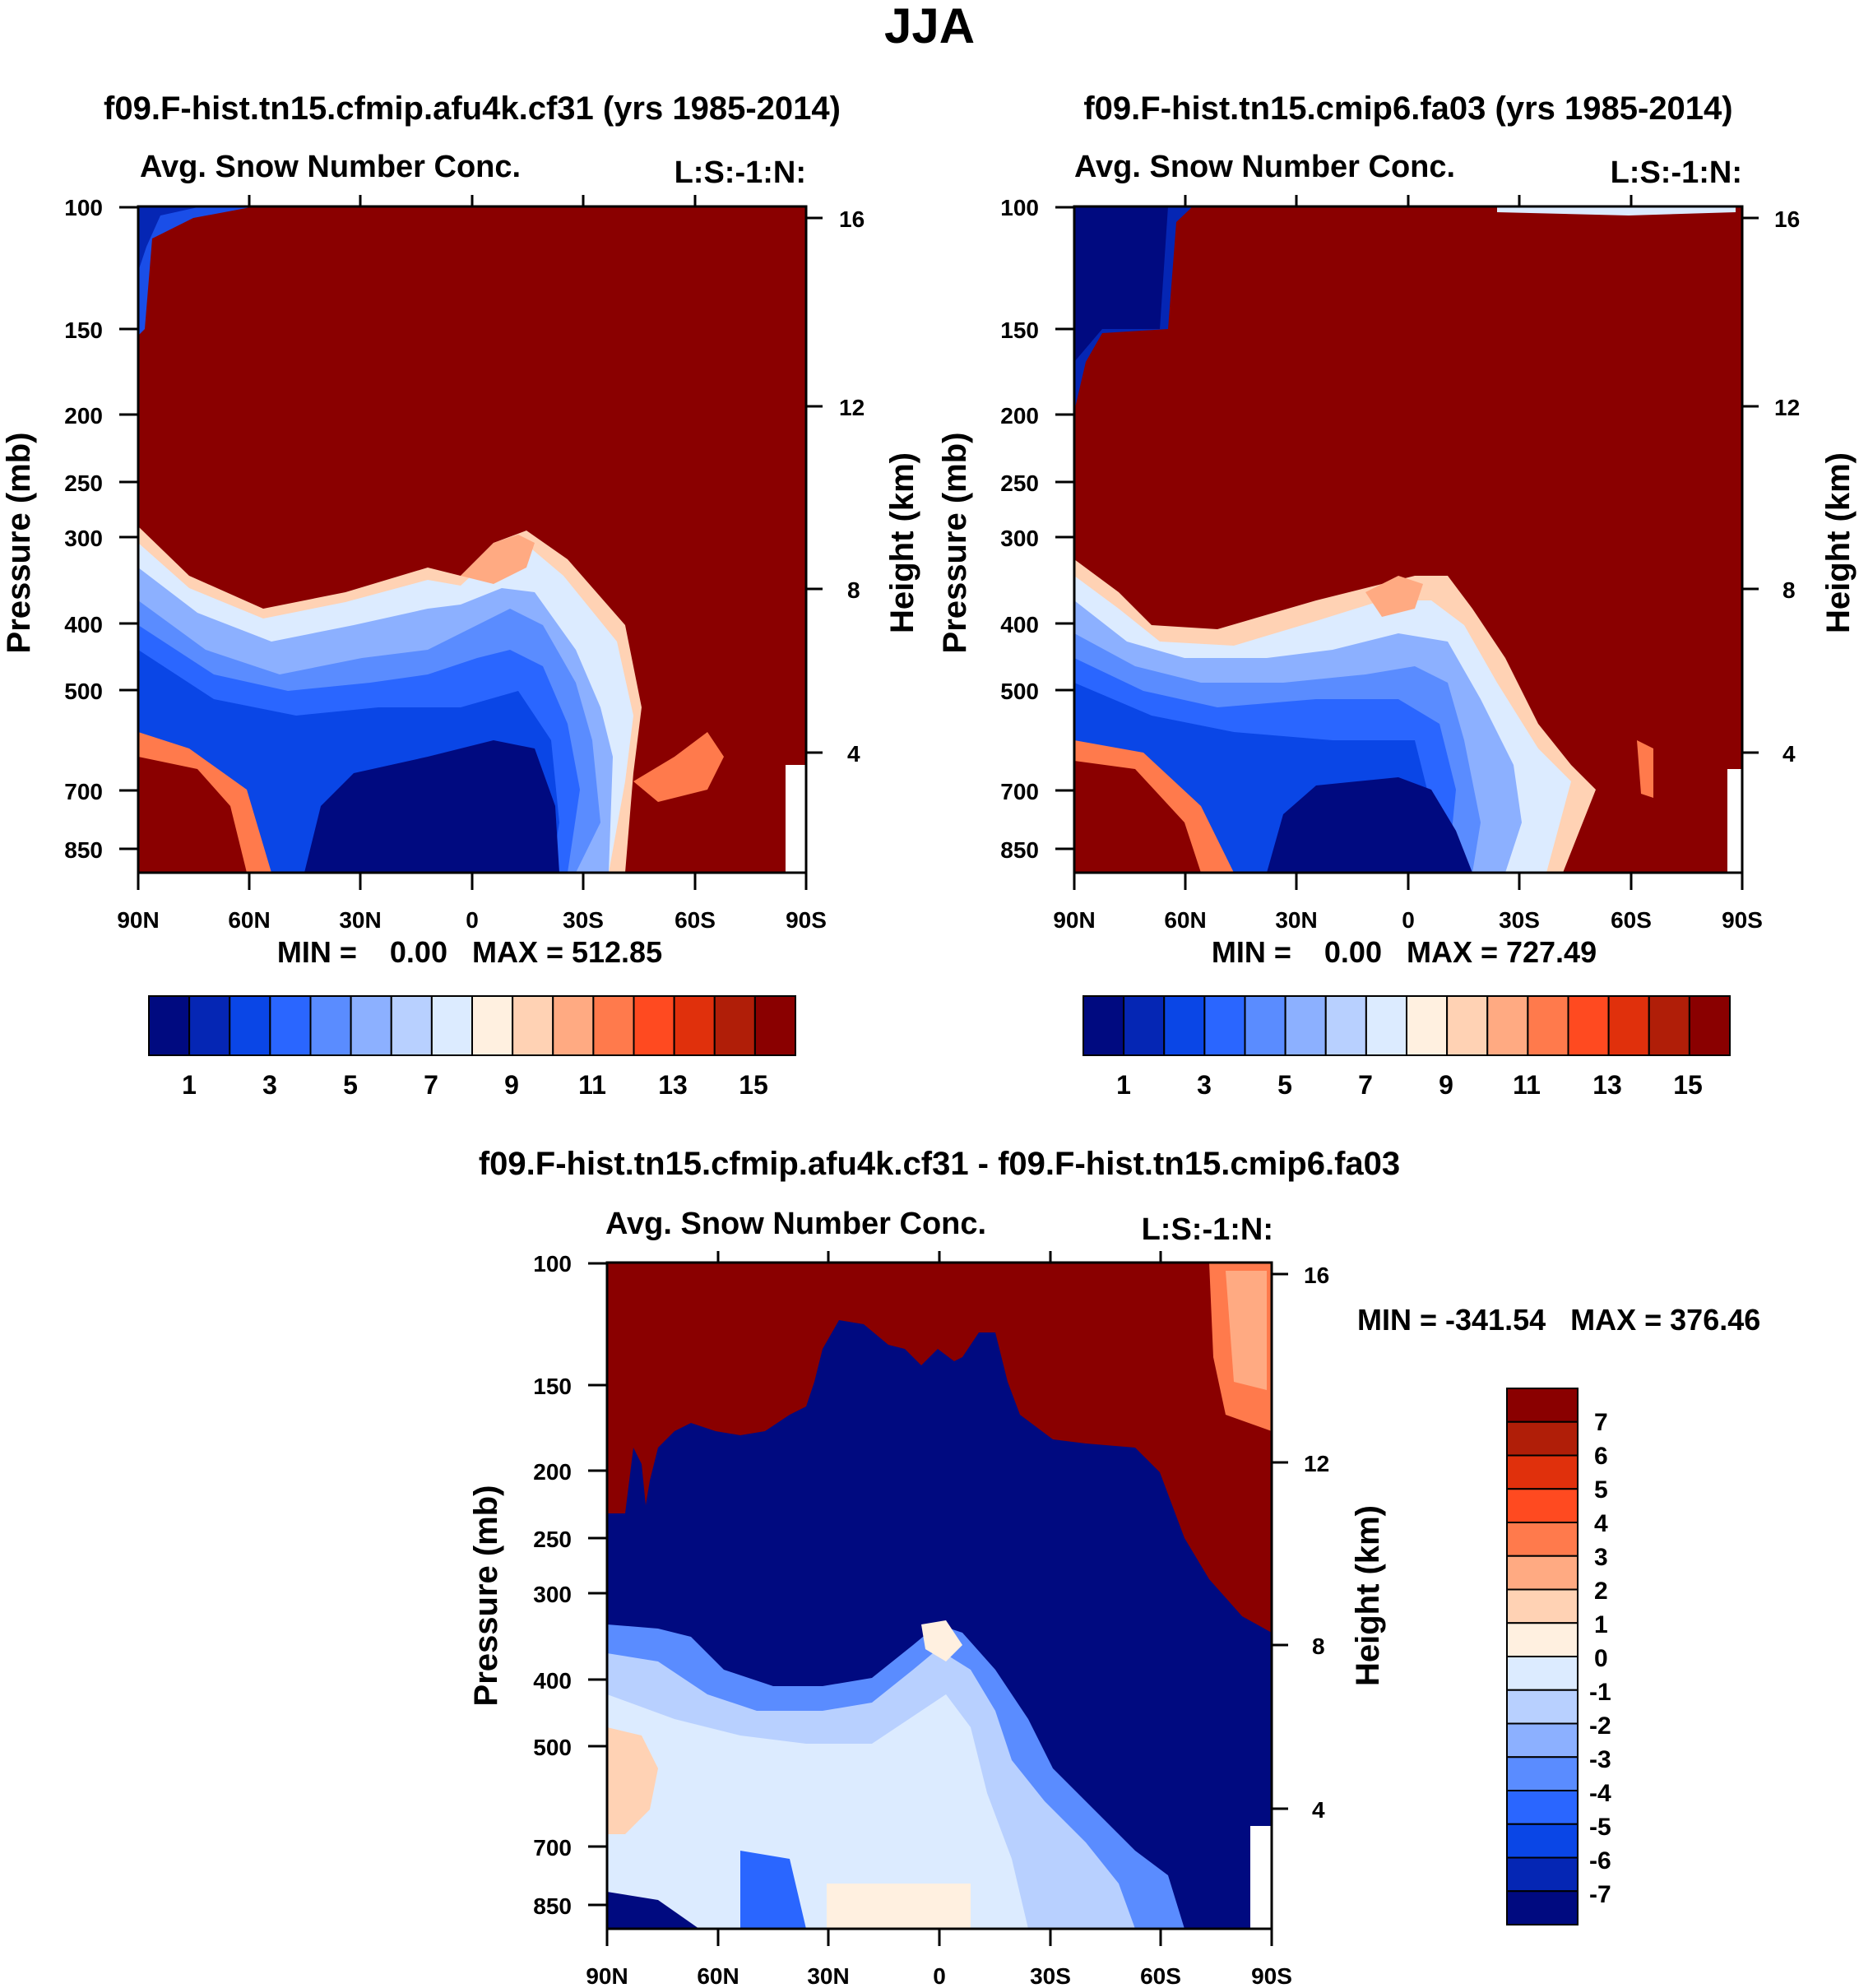  What do you see at coordinates (1601, 1558) in the screenshot?
I see `panel-c-cbar-label-3: 3` at bounding box center [1601, 1558].